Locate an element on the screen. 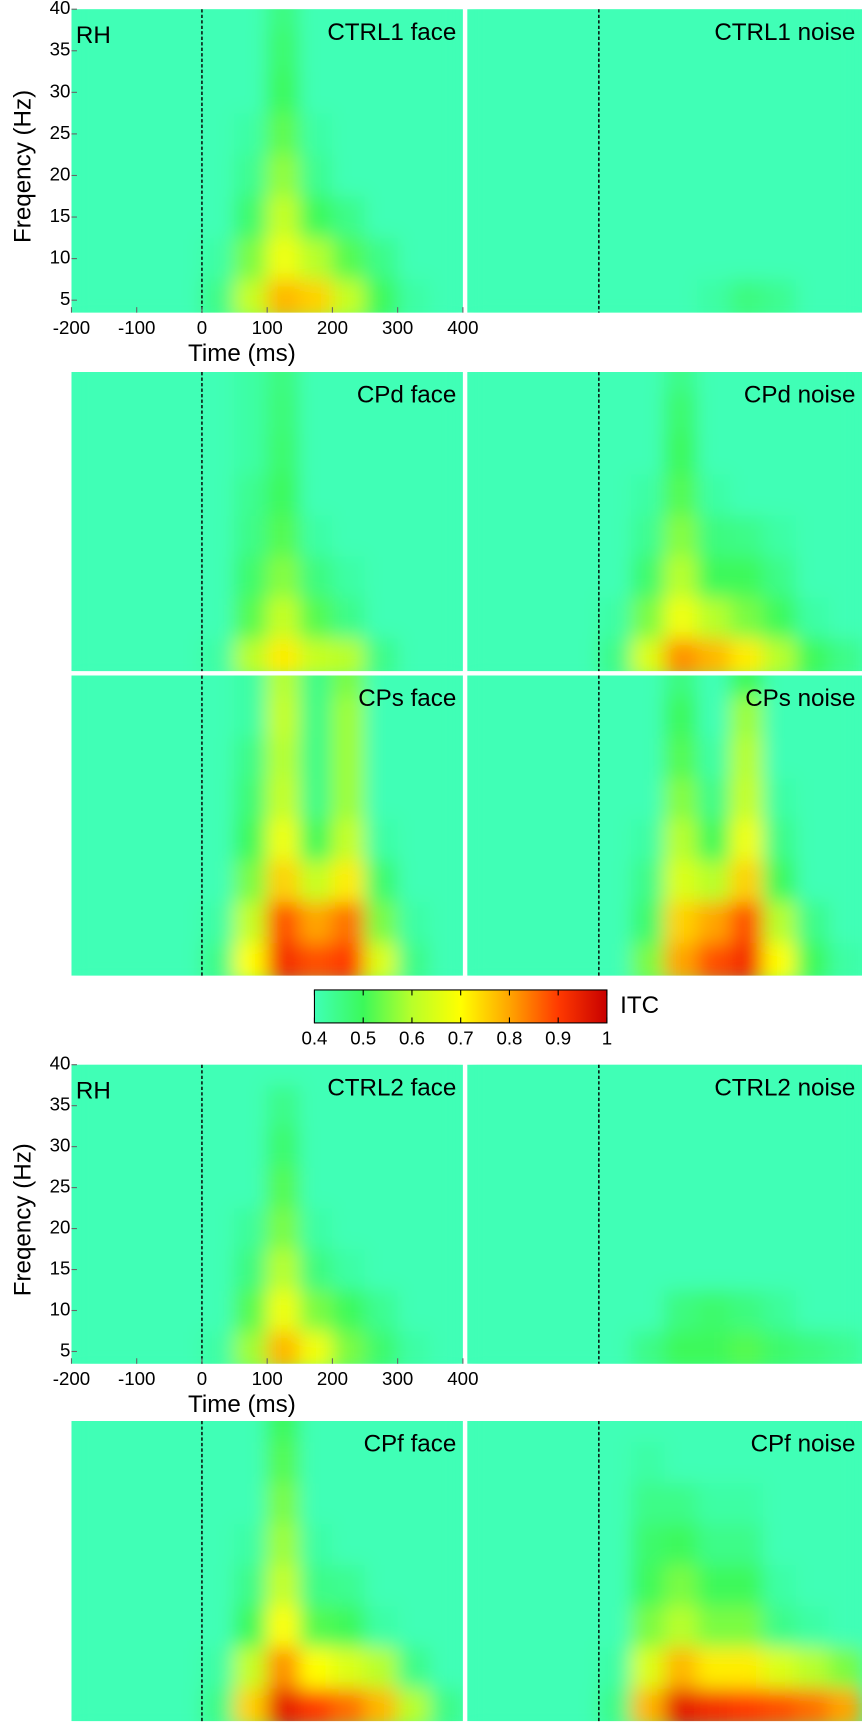 This screenshot has height=1727, width=862. y-axis-label: Freqency (Hz) is located at coordinates (23, 166).